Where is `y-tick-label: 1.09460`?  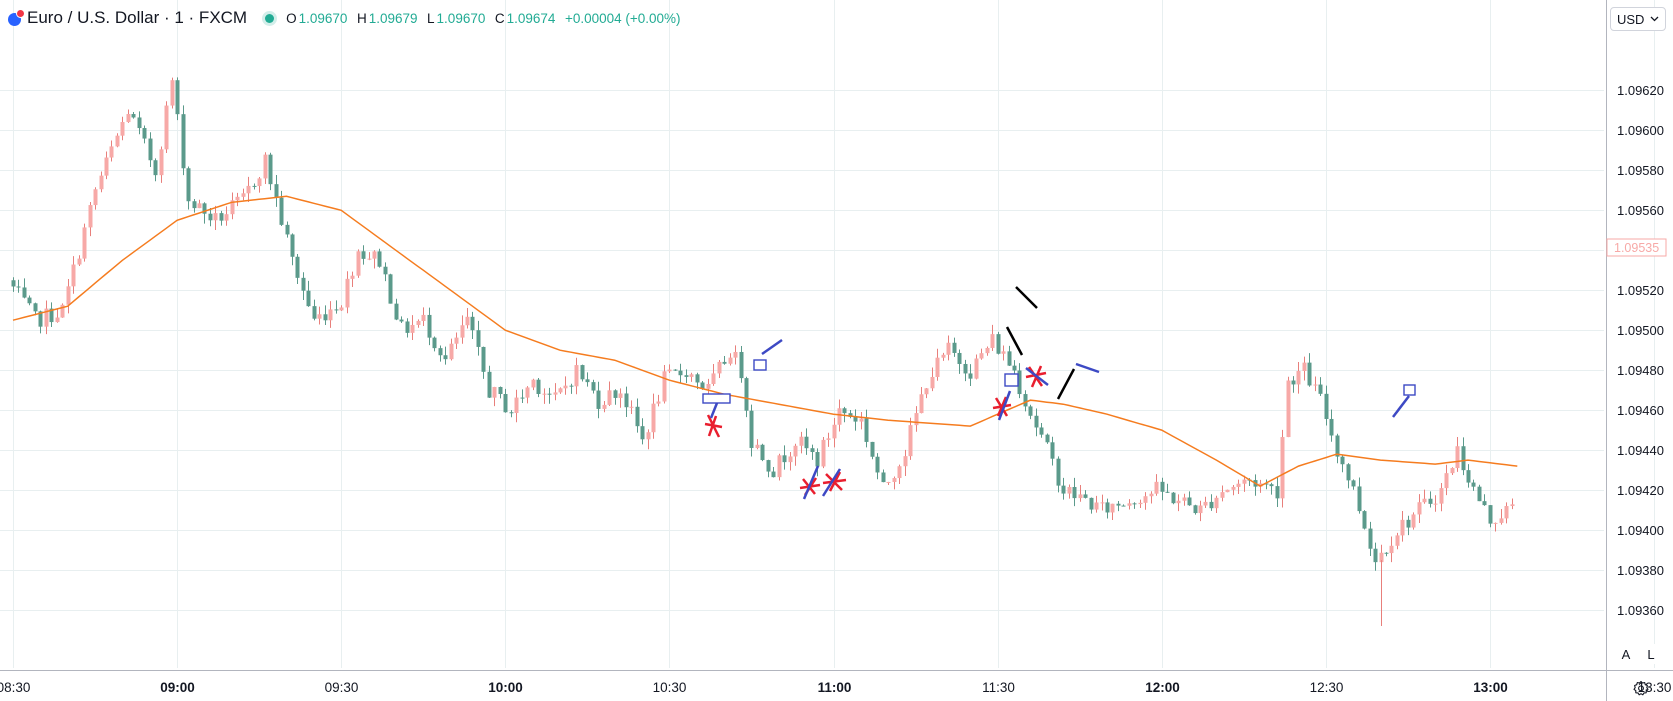 y-tick-label: 1.09460 is located at coordinates (1640, 410).